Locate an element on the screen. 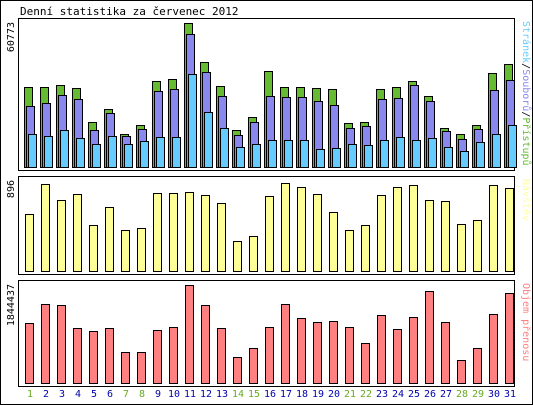 Image resolution: width=533 pixels, height=405 pixels. x-tick-label-day-13: 13 is located at coordinates (222, 394).